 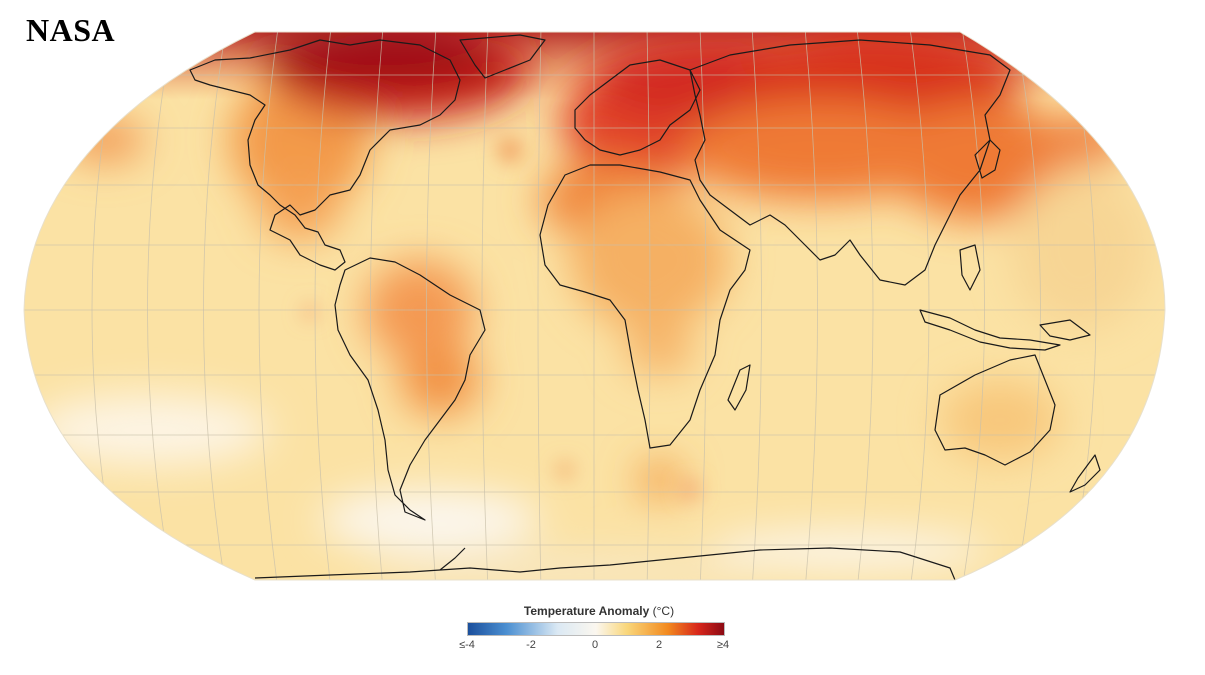 I want to click on nasa-logo: NASA, so click(x=71, y=30).